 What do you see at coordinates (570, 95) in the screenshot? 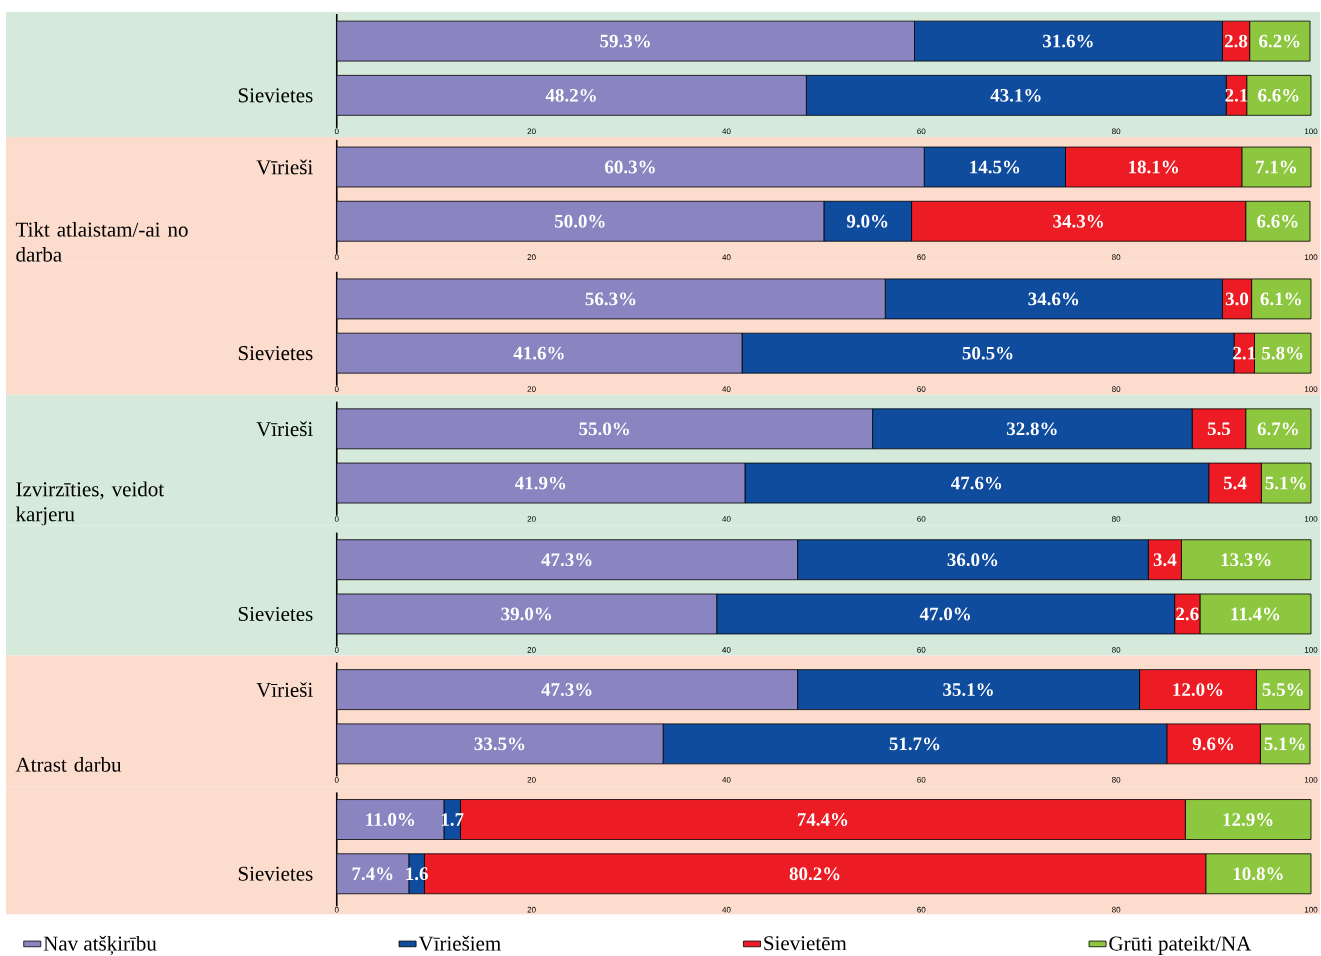
I see `data-label: 48.2%` at bounding box center [570, 95].